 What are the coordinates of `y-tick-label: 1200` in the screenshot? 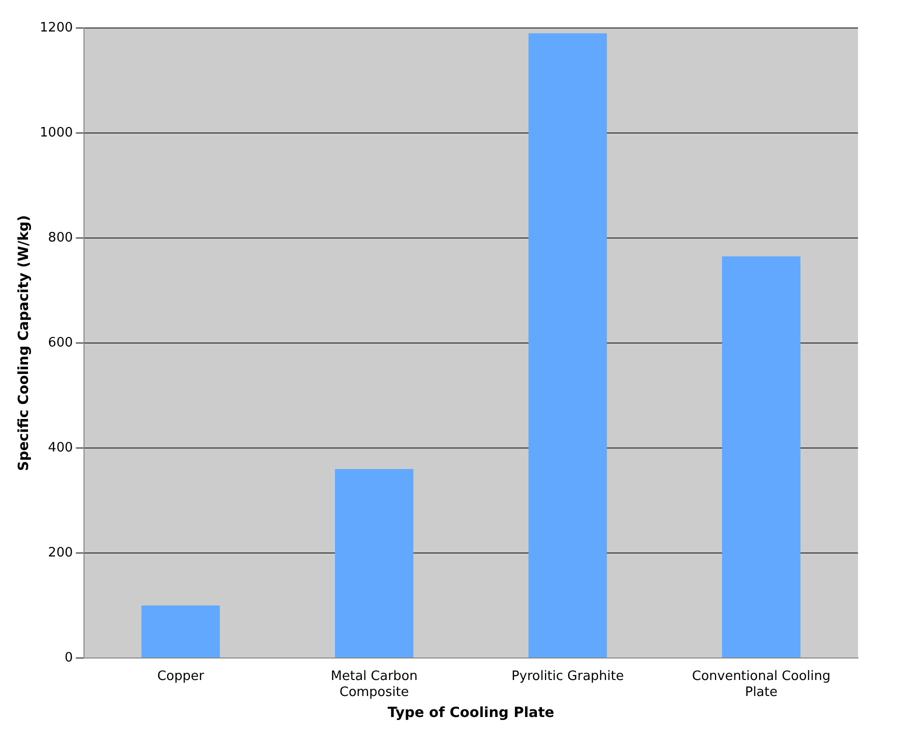 It's located at (56, 28).